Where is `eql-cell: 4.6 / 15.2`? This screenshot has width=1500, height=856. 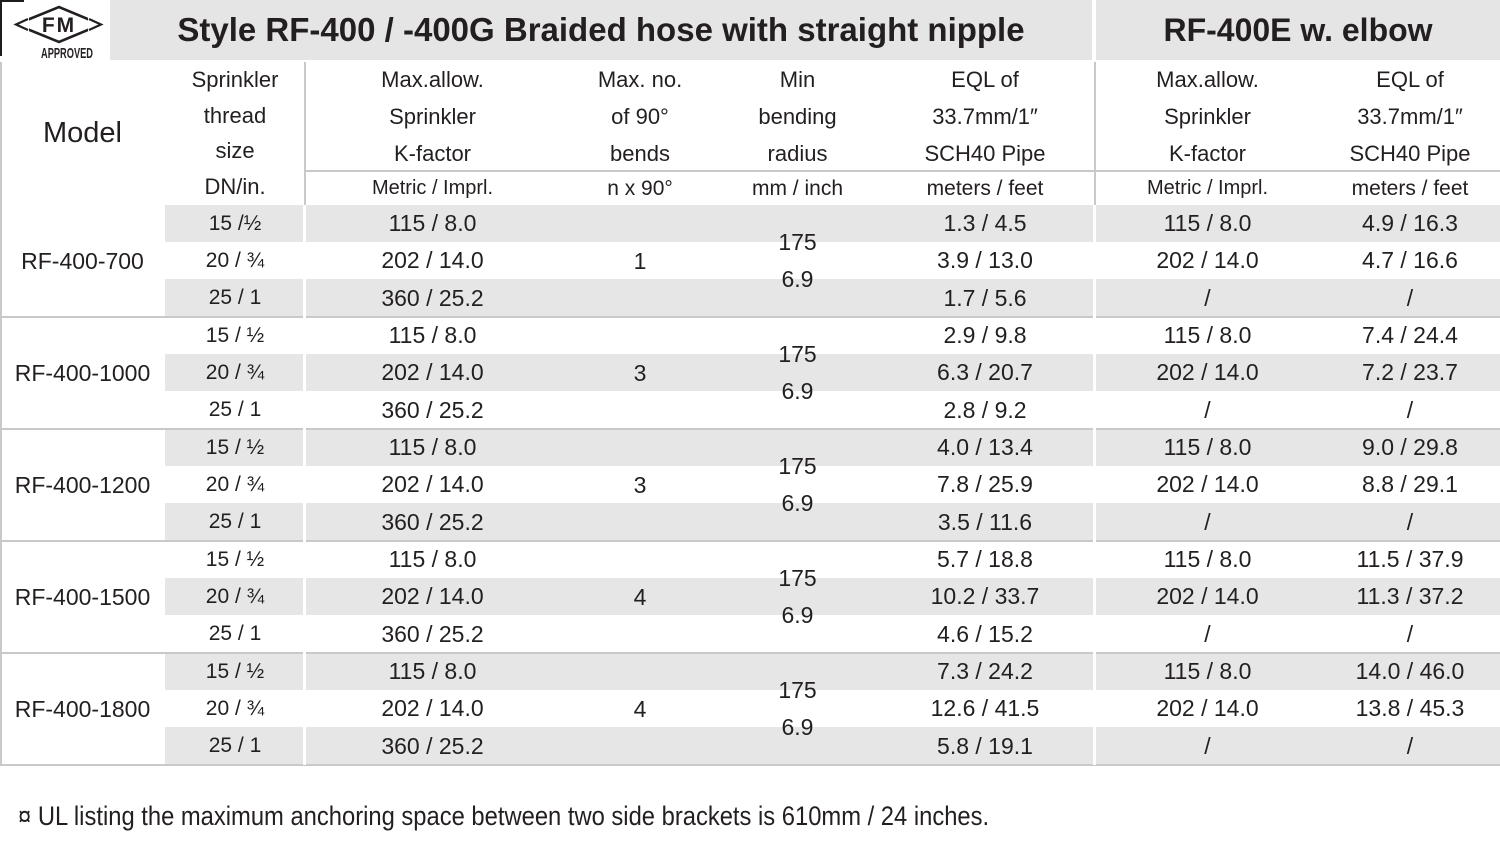 eql-cell: 4.6 / 15.2 is located at coordinates (985, 634).